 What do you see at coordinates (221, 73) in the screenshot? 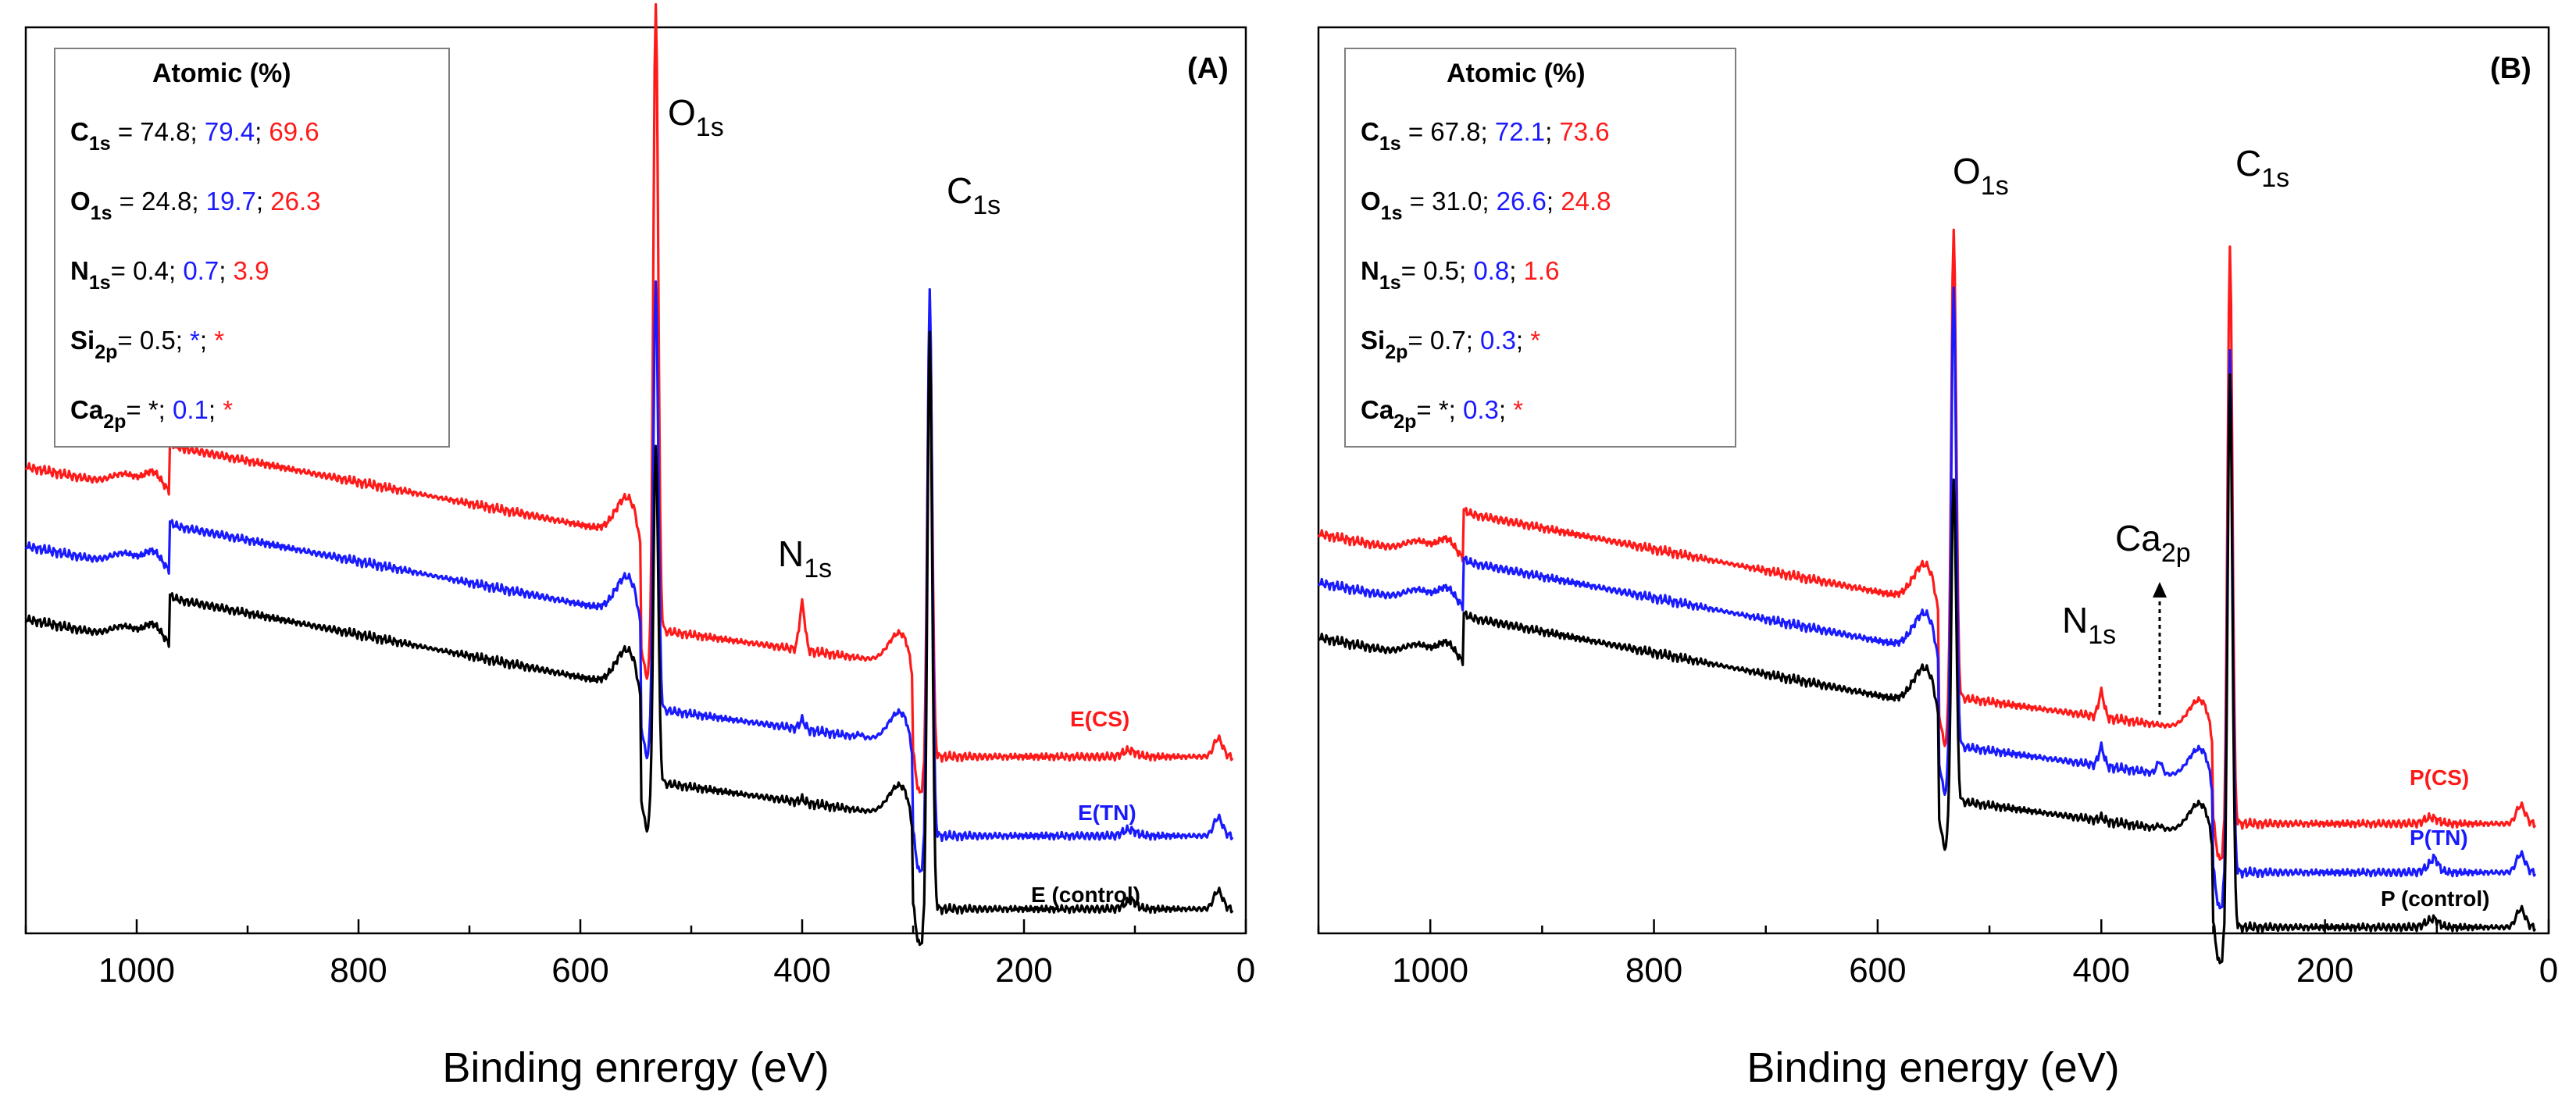
I see `panel-a-atomic-title: Atomic (%)` at bounding box center [221, 73].